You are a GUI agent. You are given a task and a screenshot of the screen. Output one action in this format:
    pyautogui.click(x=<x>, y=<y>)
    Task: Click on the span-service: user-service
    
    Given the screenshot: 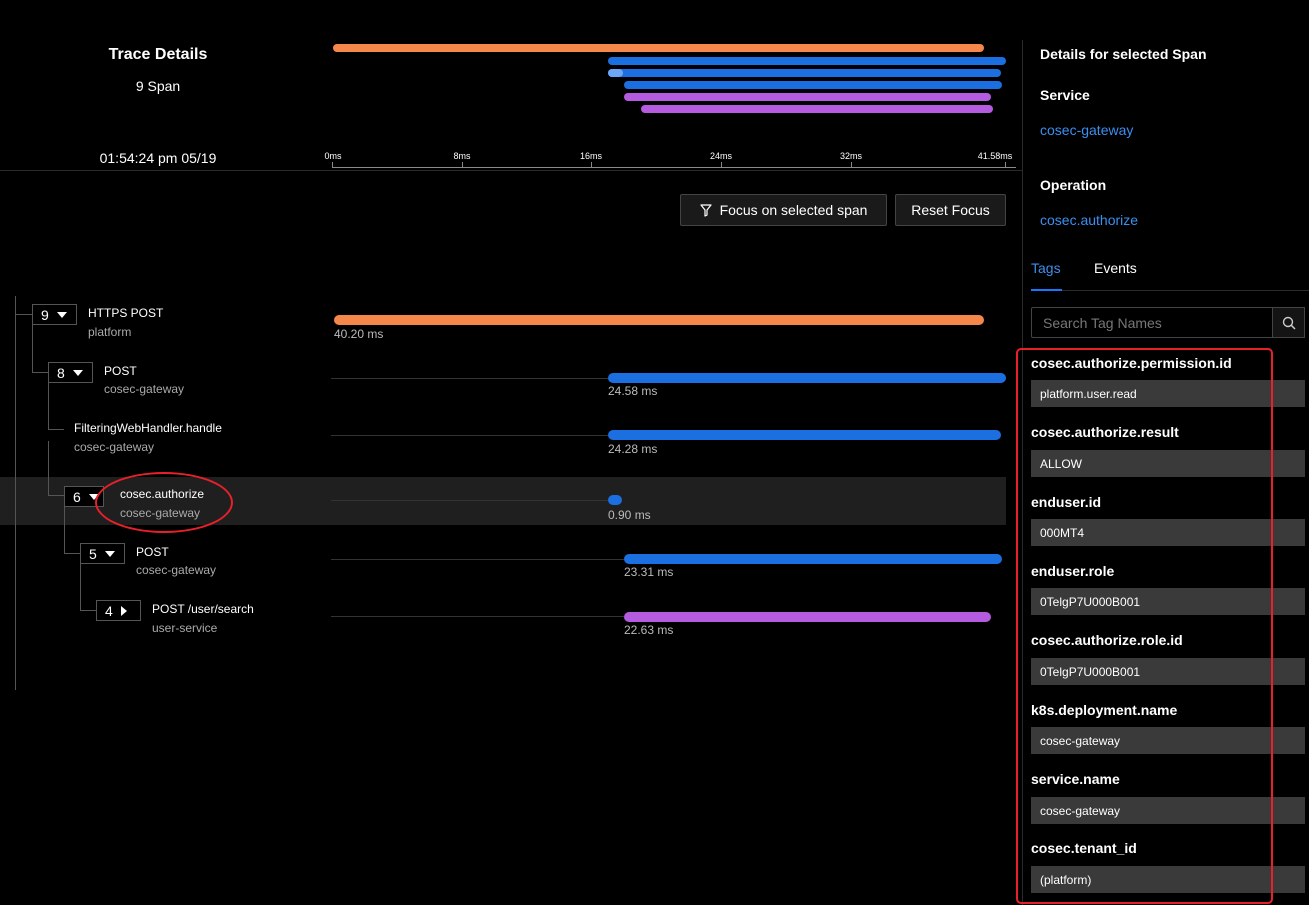 What is the action you would take?
    pyautogui.click(x=185, y=628)
    